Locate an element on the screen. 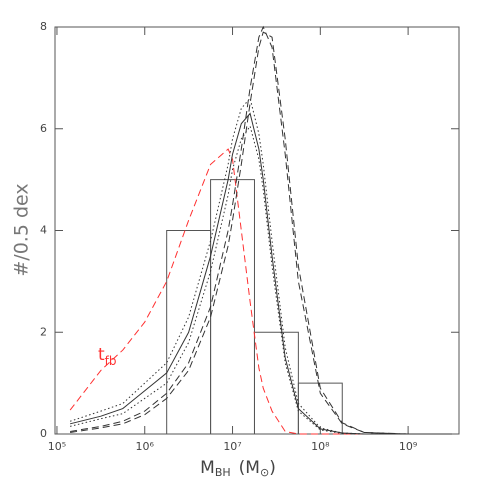  x-label-unit-sub: ⊙ is located at coordinates (264, 472).